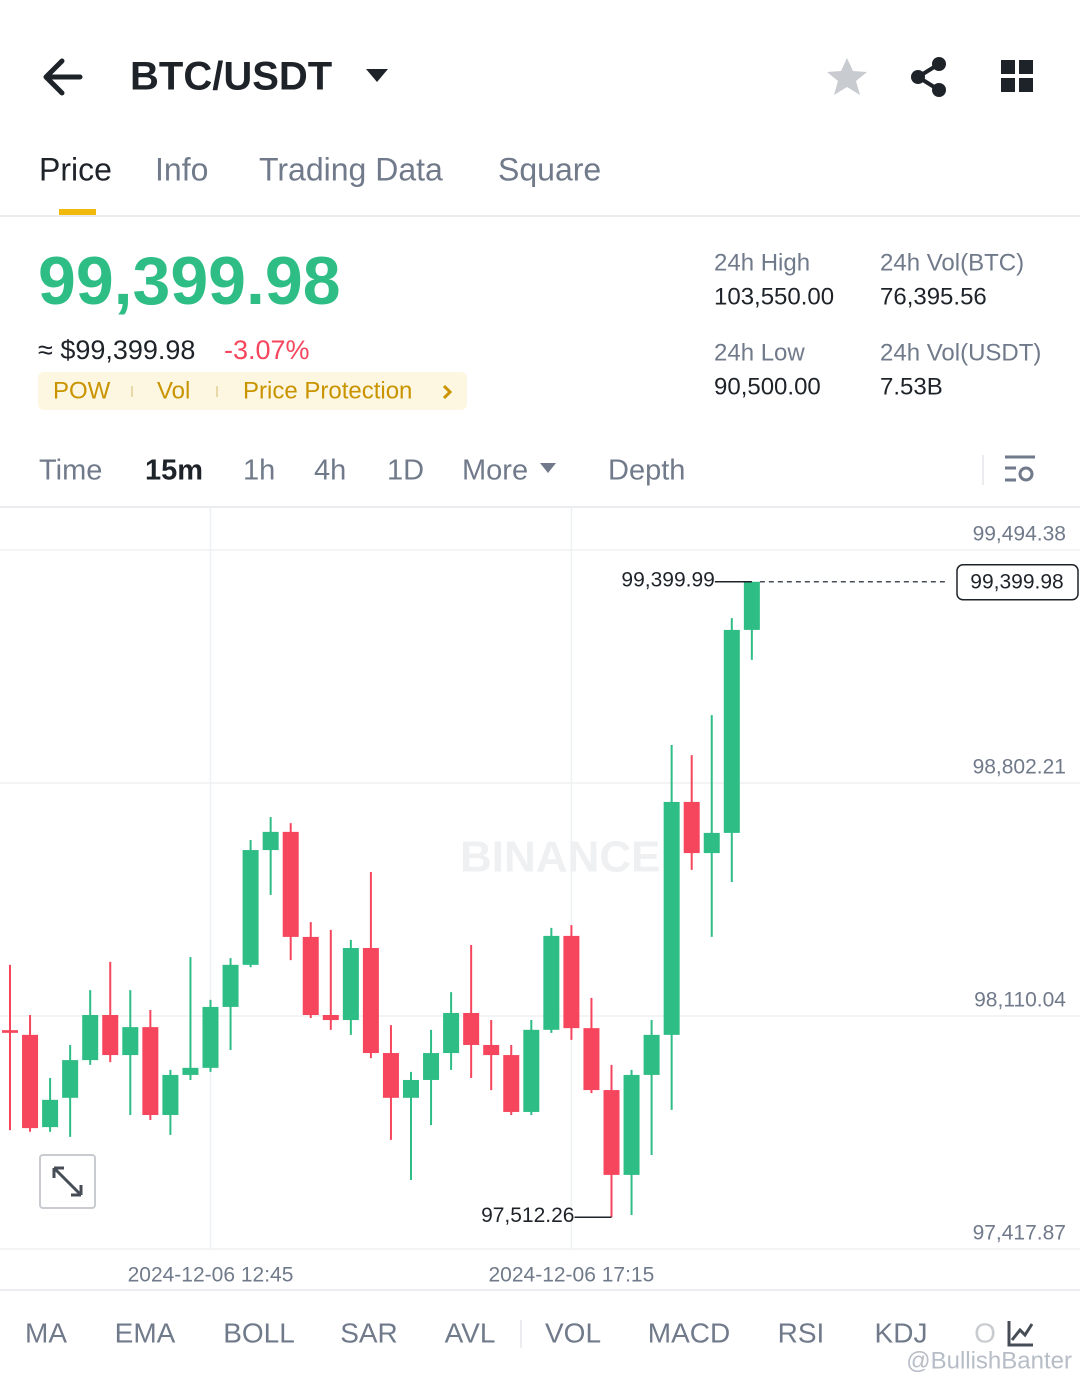 The image size is (1080, 1384). I want to click on chart-settings-icon, so click(1020, 468).